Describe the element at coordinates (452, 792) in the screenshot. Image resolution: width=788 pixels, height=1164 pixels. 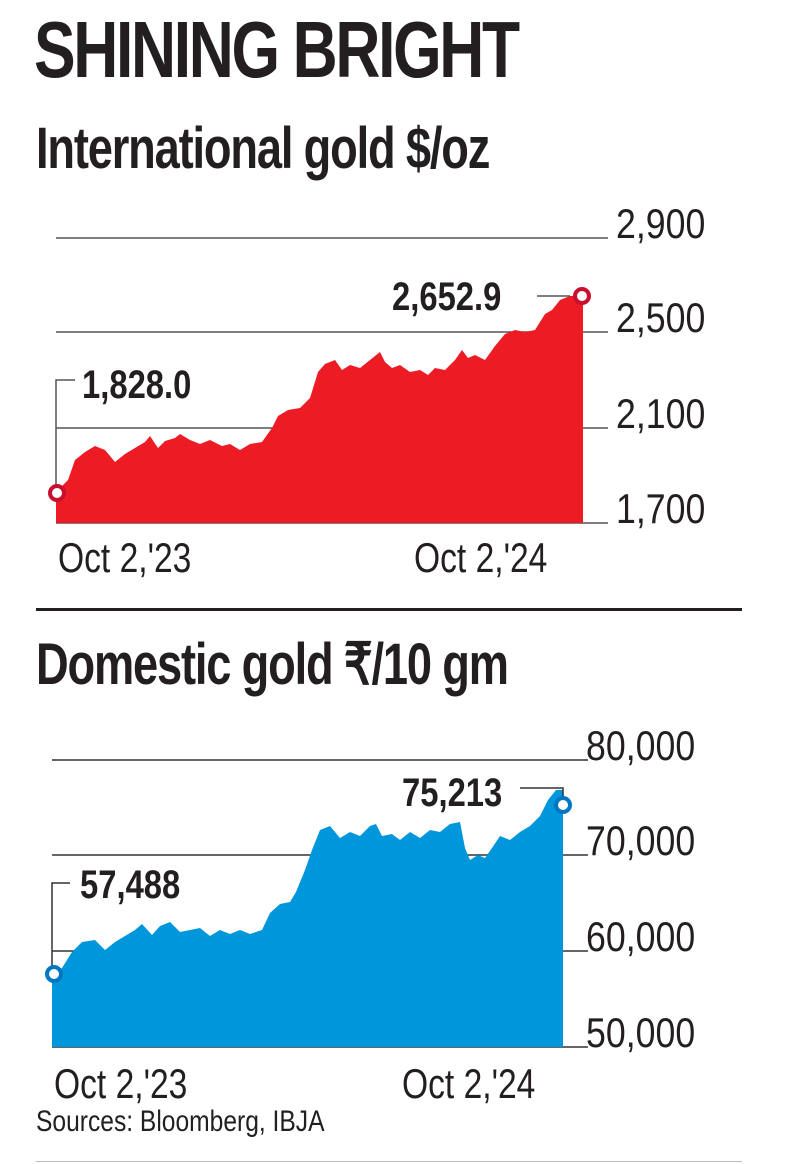
I see `end-value-label: 75,213` at that location.